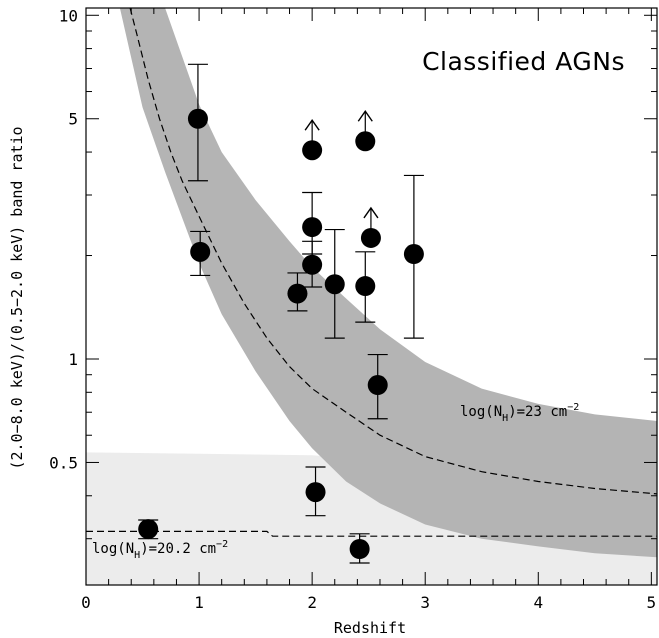 This screenshot has height=638, width=659. I want to click on chart-title: Classified AGNs, so click(523, 61).